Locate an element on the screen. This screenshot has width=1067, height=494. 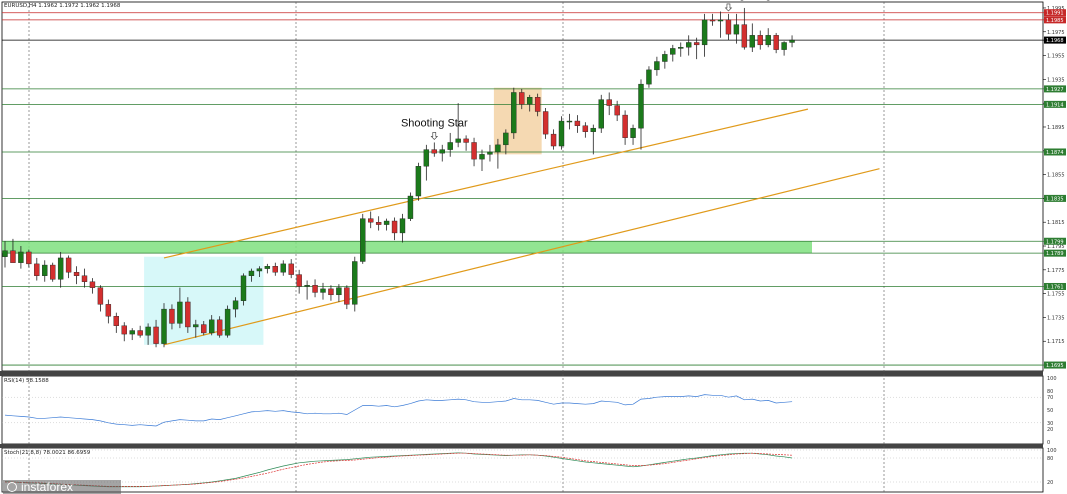
rsi-tick-label: 80 is located at coordinates (1050, 392).